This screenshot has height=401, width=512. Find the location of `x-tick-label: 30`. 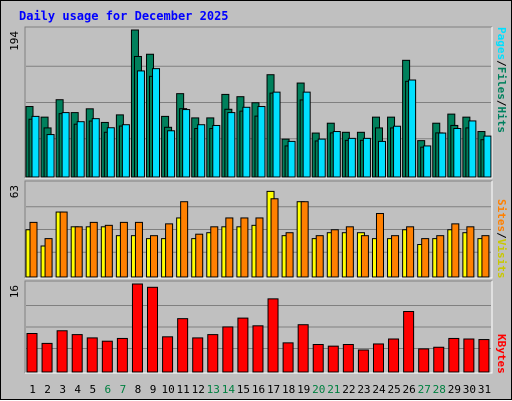

x-tick-label: 30 is located at coordinates (469, 389).